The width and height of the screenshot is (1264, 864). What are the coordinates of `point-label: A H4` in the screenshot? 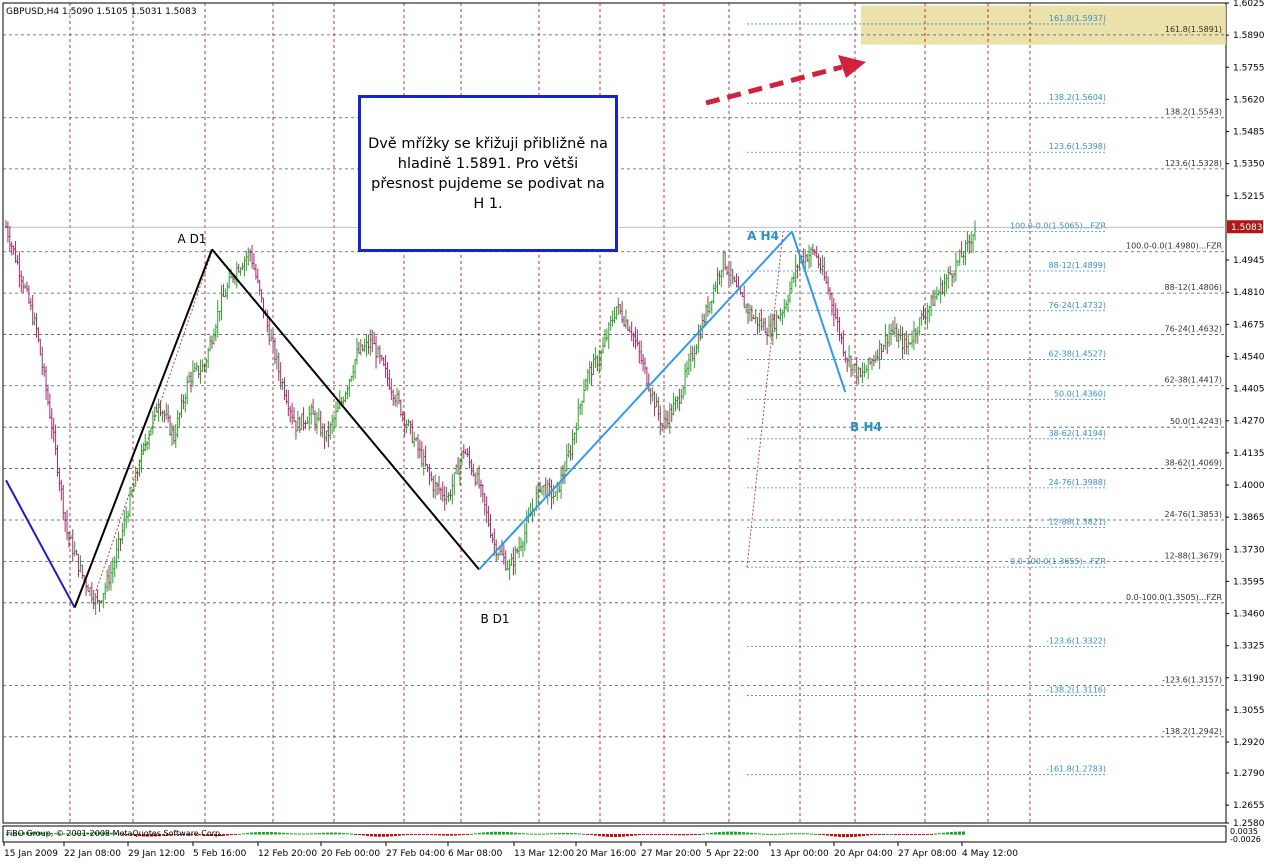 It's located at (763, 236).